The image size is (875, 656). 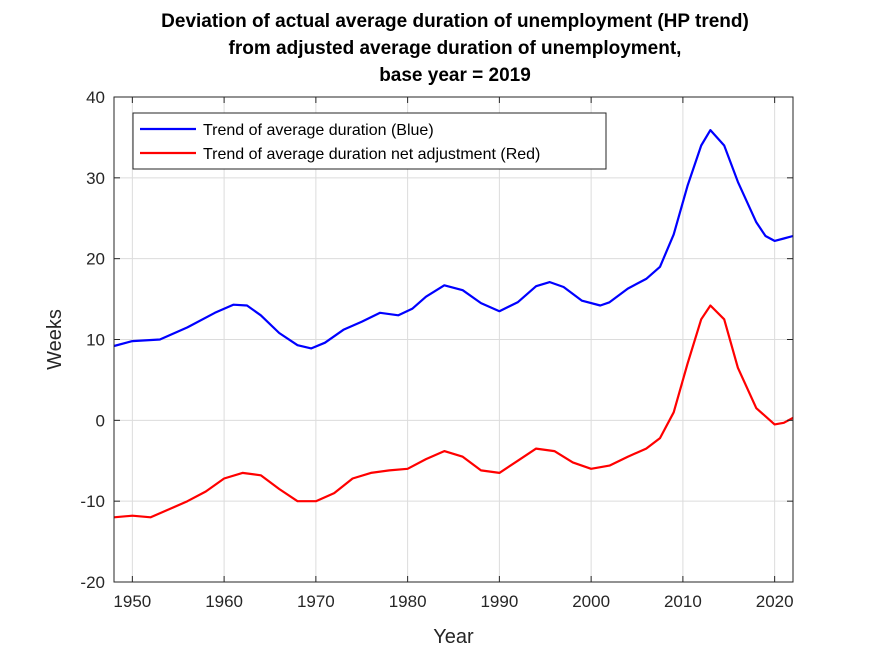 I want to click on y-axis-label: Weeks, so click(x=55, y=339).